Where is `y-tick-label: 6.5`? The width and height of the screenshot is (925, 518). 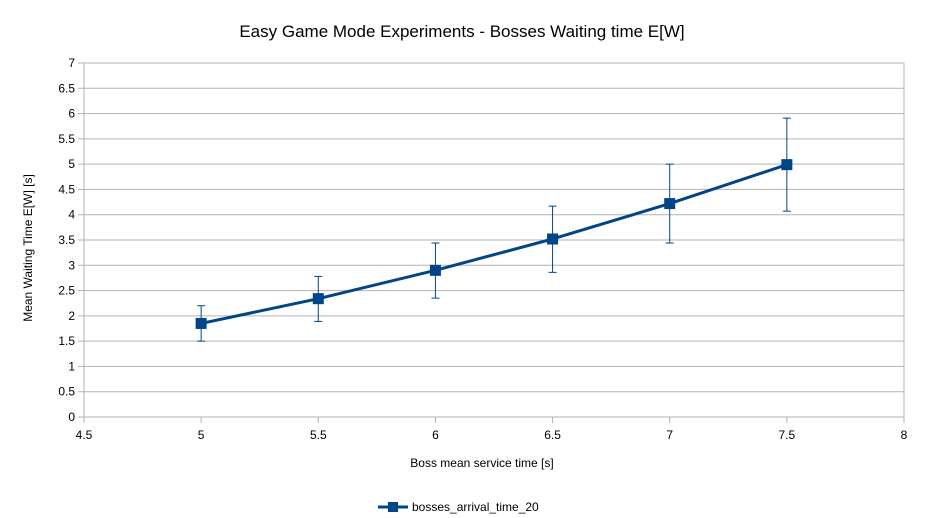 y-tick-label: 6.5 is located at coordinates (66, 88).